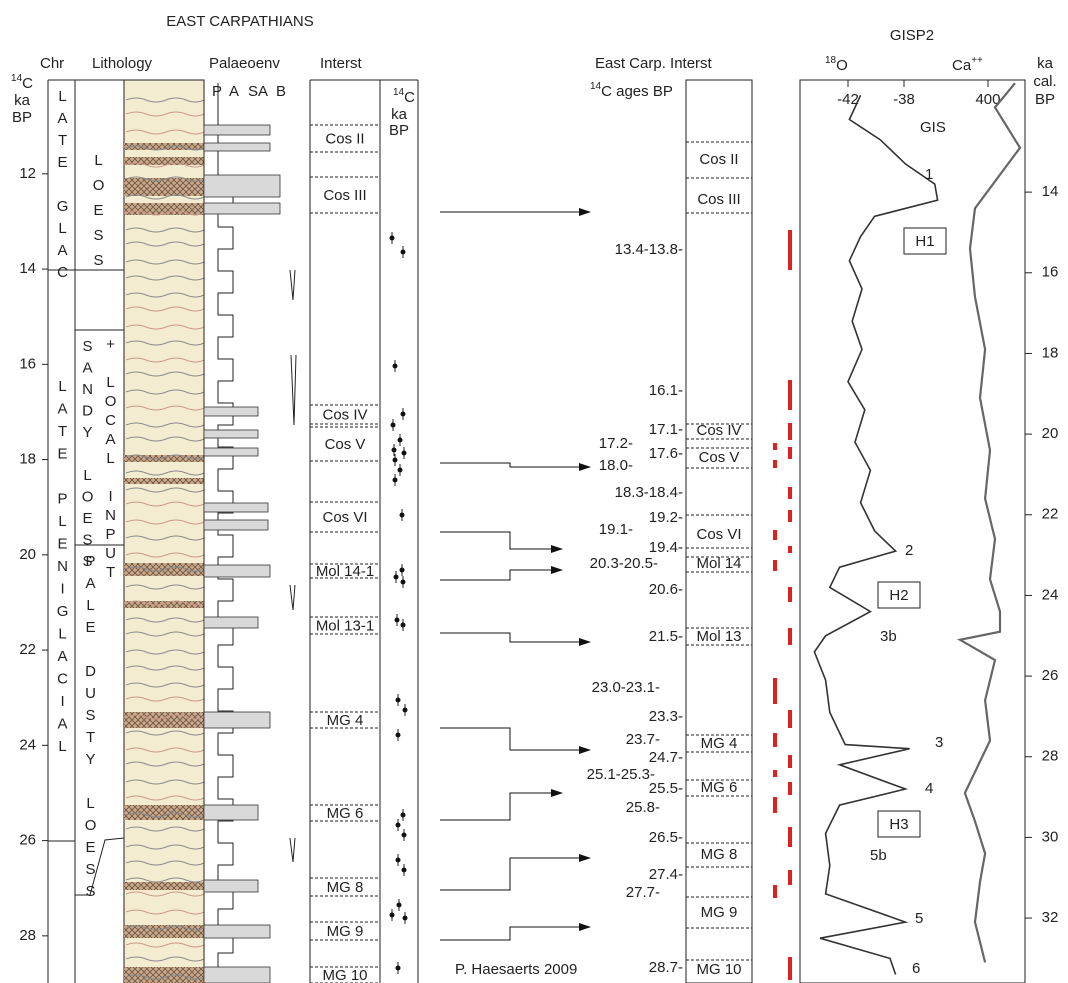 The width and height of the screenshot is (1068, 983). What do you see at coordinates (904, 99) in the screenshot?
I see `x-tick-label: -38` at bounding box center [904, 99].